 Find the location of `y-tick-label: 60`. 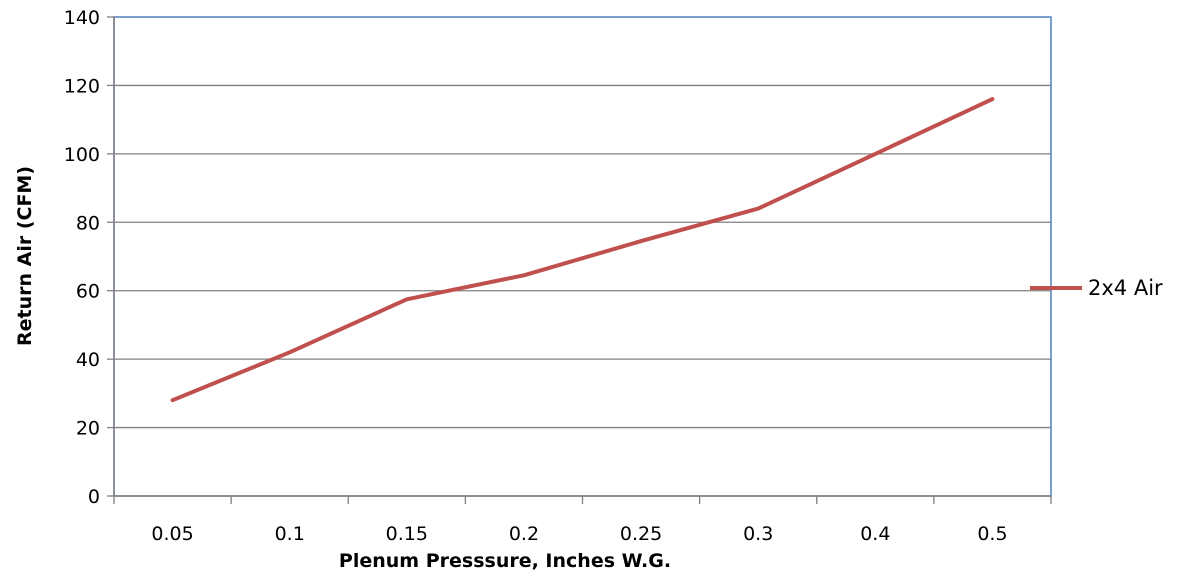

y-tick-label: 60 is located at coordinates (88, 292).